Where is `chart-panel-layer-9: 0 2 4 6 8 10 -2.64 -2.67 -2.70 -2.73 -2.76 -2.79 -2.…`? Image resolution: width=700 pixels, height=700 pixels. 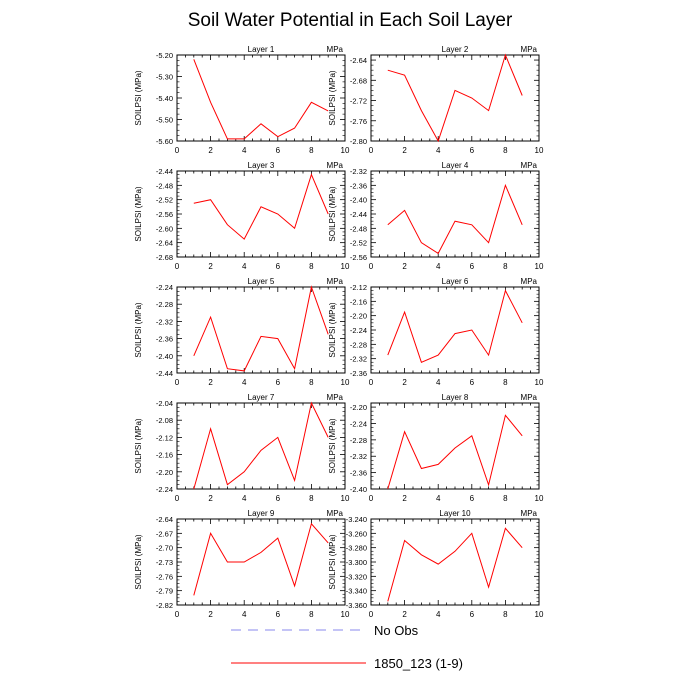
chart-panel-layer-9: 0 2 4 6 8 10 -2.64 -2.67 -2.70 -2.73 -2.76 -2.79 -2.… is located at coordinates (242, 564).